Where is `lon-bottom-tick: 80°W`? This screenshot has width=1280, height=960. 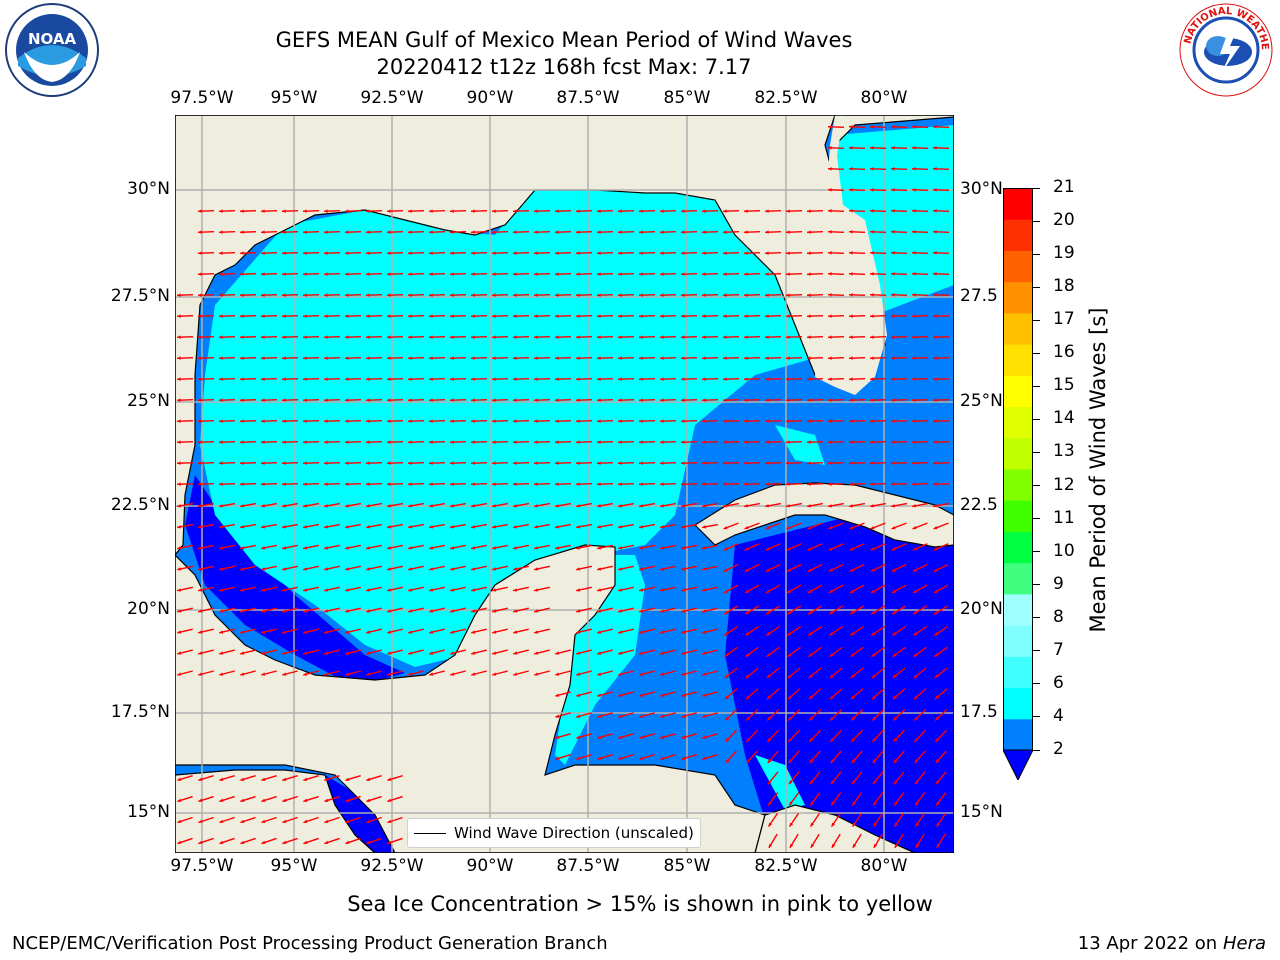 lon-bottom-tick: 80°W is located at coordinates (884, 866).